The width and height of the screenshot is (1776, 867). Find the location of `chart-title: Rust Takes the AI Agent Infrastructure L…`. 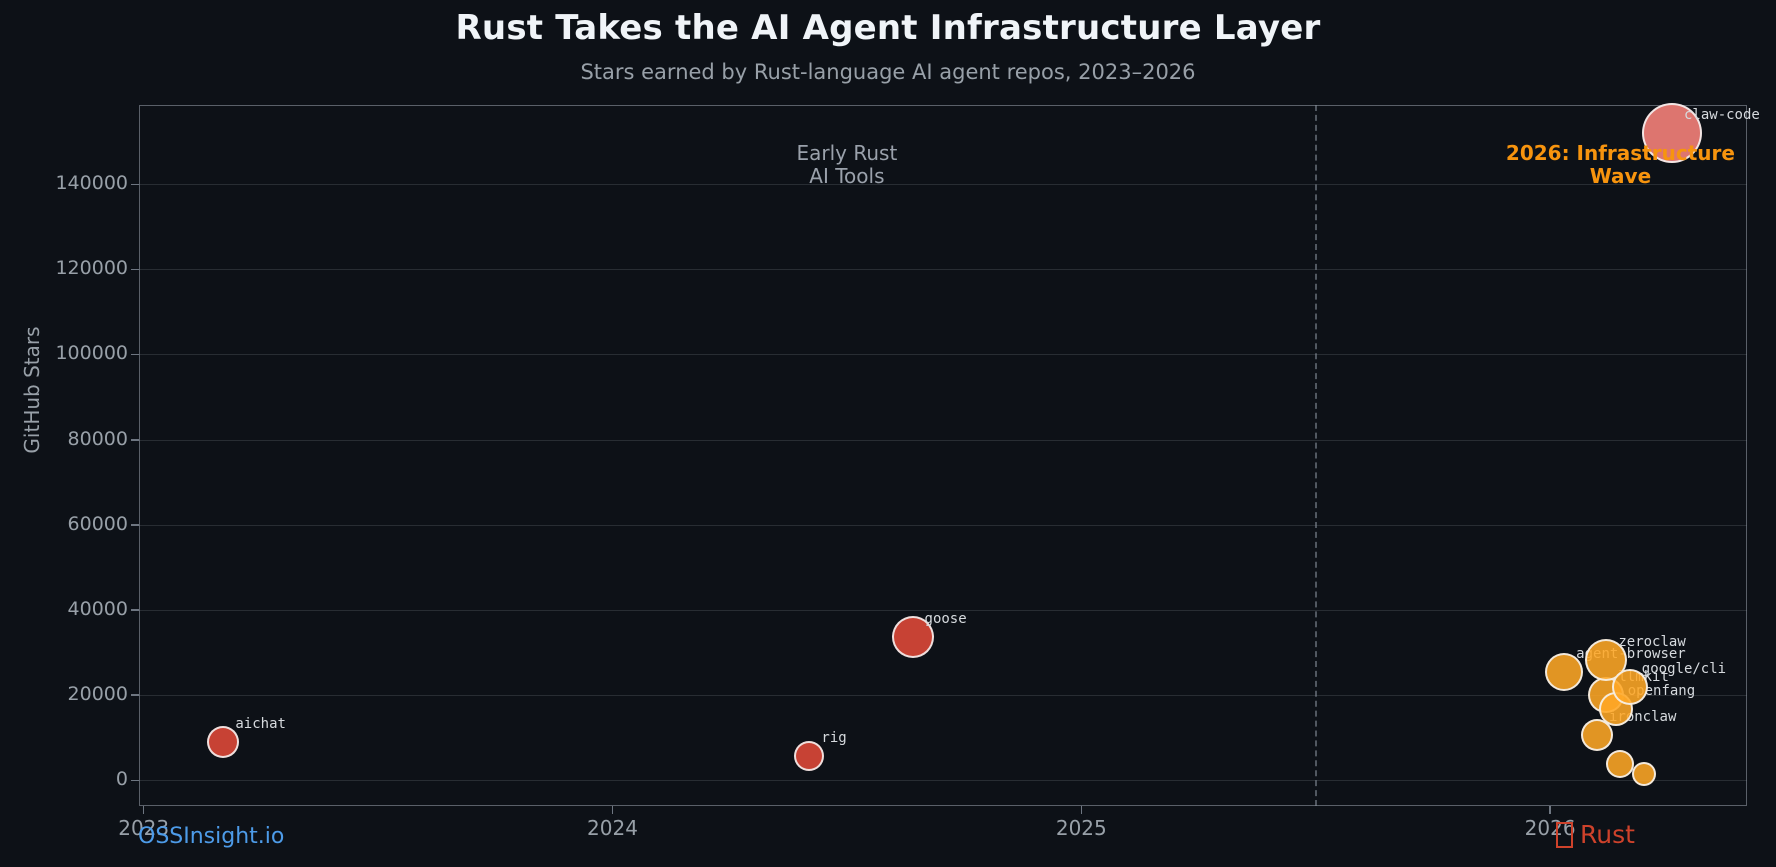

chart-title: Rust Takes the AI Agent Infrastructure L… is located at coordinates (888, 28).